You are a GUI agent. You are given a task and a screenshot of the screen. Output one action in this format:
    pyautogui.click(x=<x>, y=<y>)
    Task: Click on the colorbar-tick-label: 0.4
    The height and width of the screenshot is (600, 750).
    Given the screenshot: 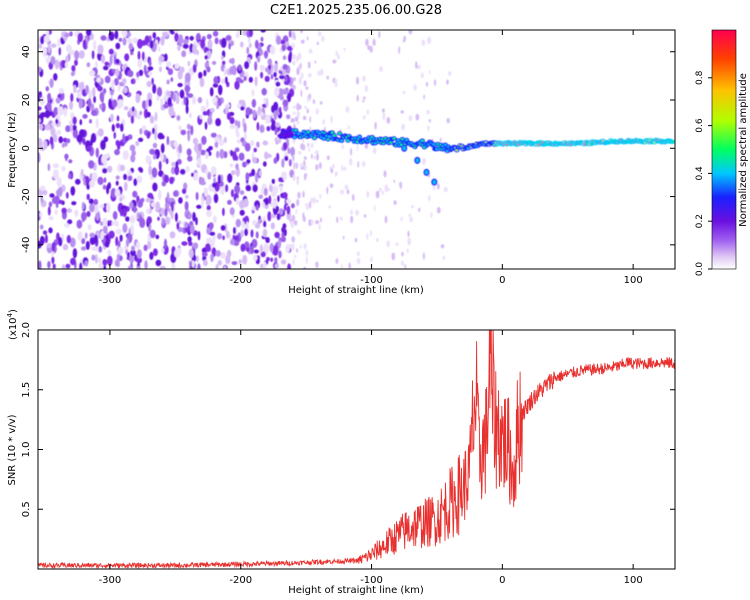 What is the action you would take?
    pyautogui.click(x=700, y=173)
    